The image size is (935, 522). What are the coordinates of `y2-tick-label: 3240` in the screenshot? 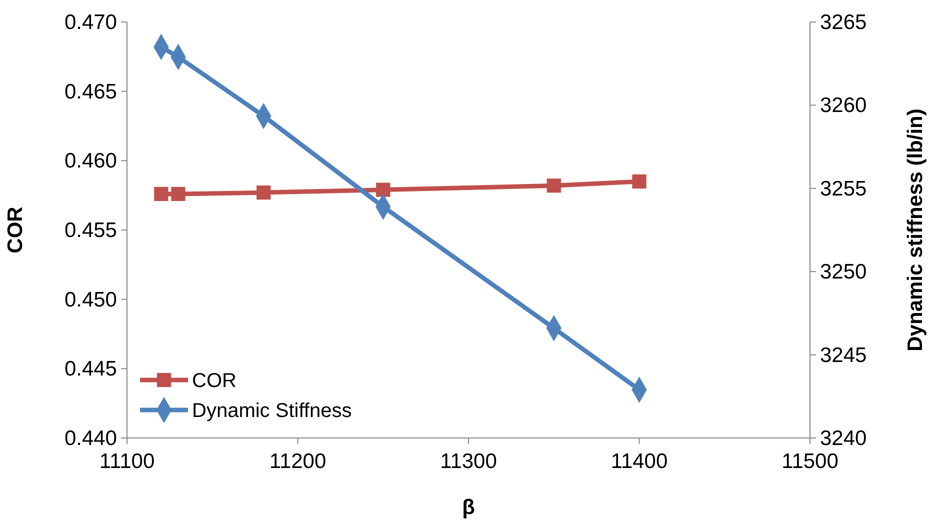 It's located at (843, 438).